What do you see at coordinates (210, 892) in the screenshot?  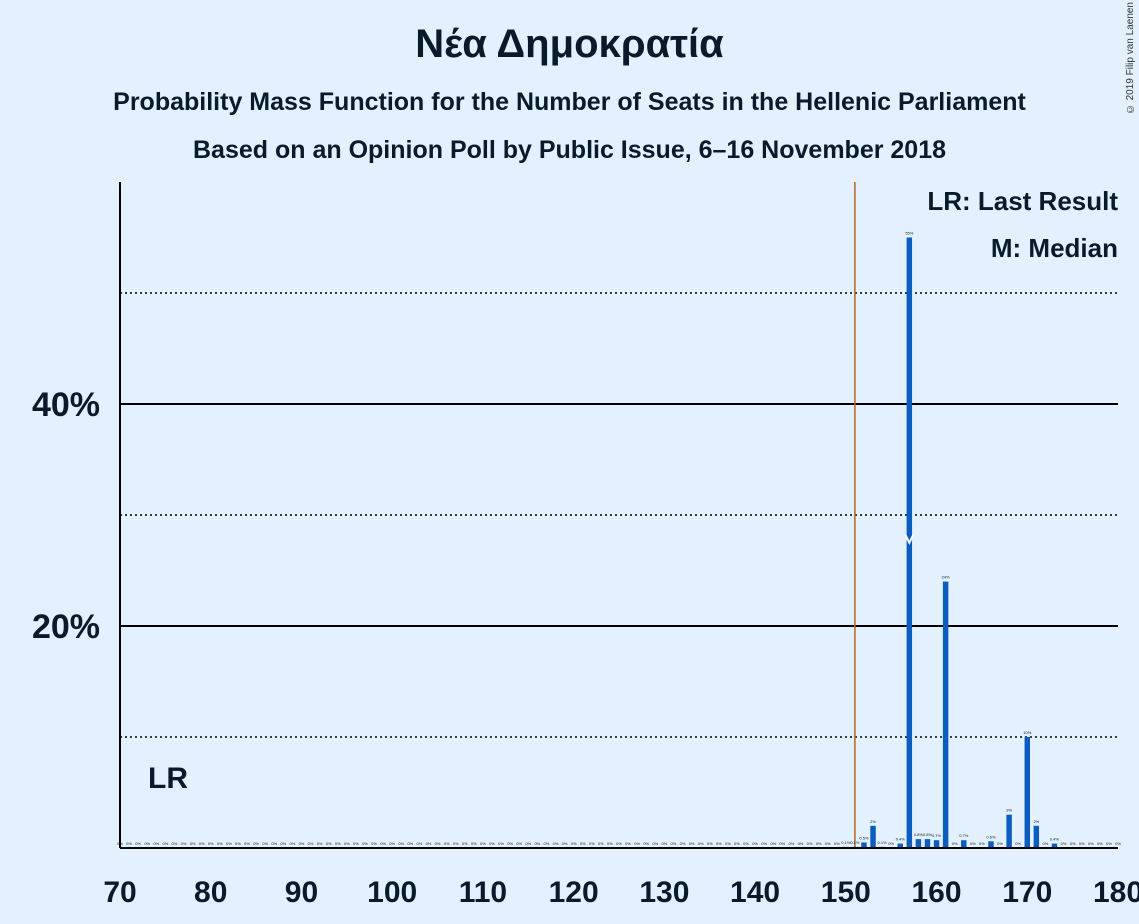 I see `x-tick-label: 80` at bounding box center [210, 892].